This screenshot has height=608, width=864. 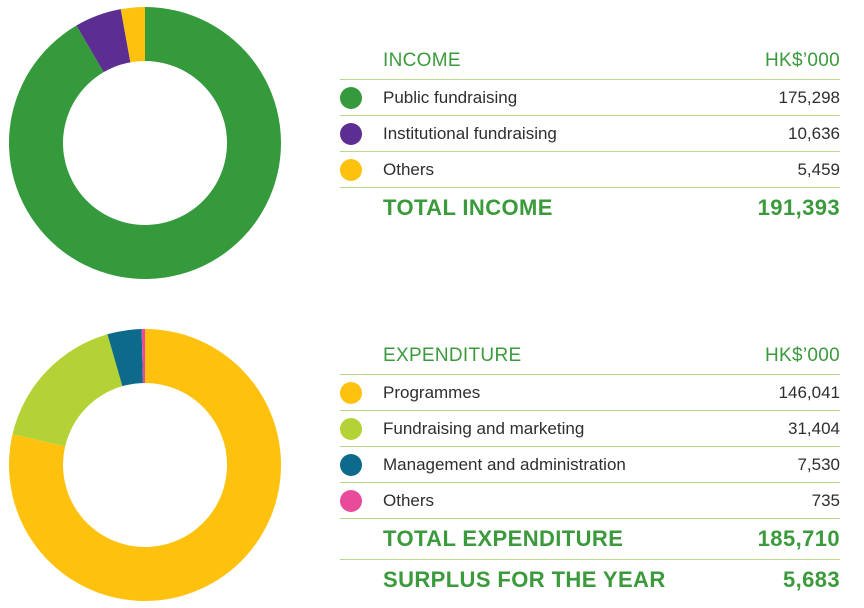 What do you see at coordinates (802, 355) in the screenshot?
I see `expenditure-unit-label: HK$’000` at bounding box center [802, 355].